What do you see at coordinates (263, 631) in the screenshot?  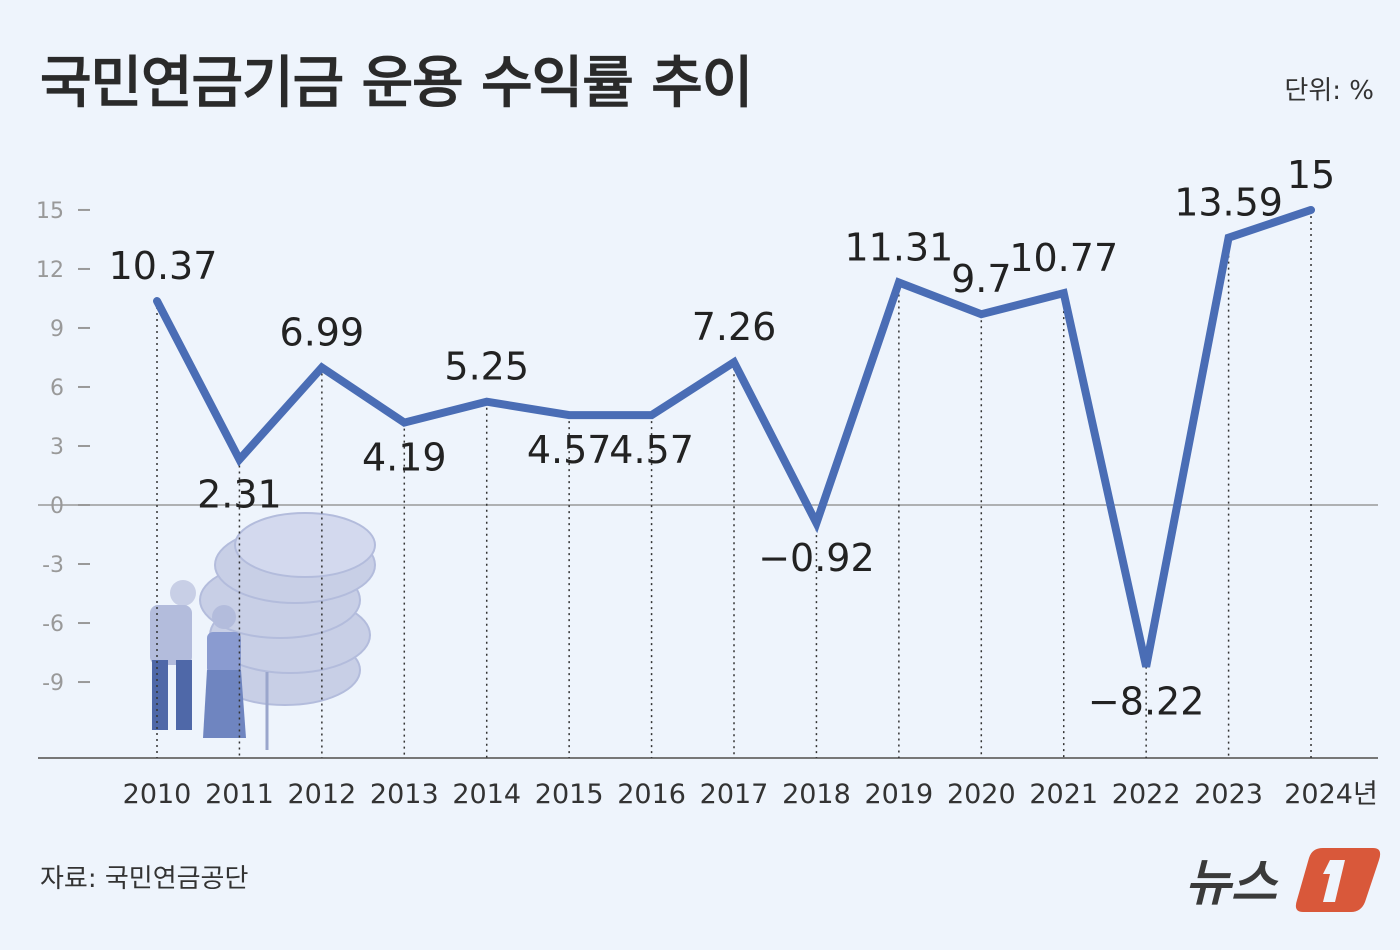 I see `pension-illustration` at bounding box center [263, 631].